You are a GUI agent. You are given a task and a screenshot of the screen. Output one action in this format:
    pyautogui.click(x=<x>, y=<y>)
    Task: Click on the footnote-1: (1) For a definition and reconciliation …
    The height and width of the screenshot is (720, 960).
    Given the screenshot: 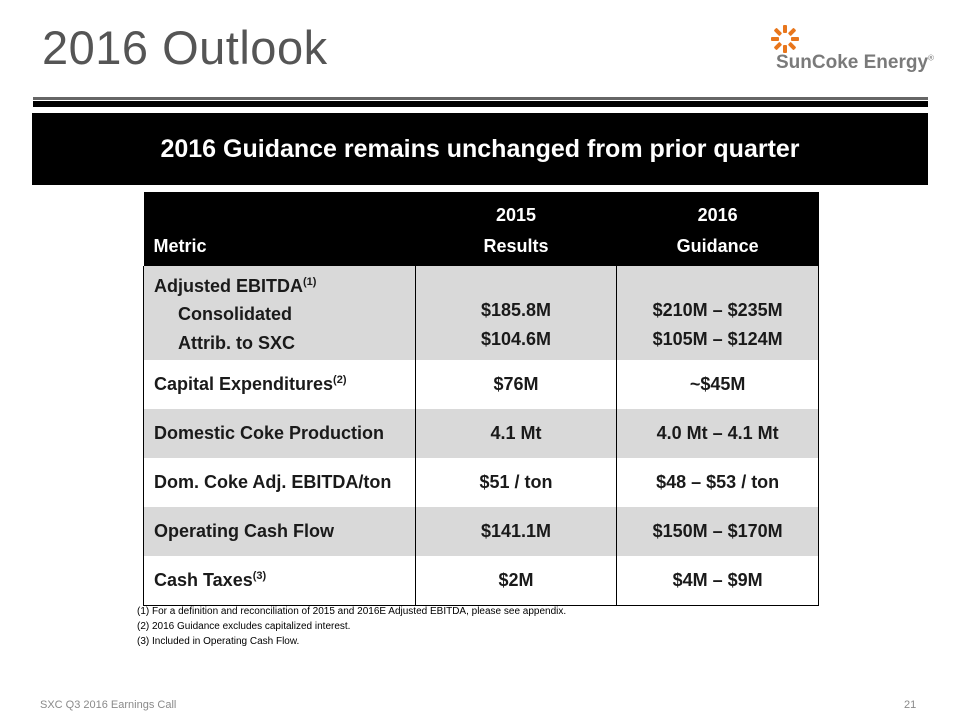 What is the action you would take?
    pyautogui.click(x=352, y=611)
    